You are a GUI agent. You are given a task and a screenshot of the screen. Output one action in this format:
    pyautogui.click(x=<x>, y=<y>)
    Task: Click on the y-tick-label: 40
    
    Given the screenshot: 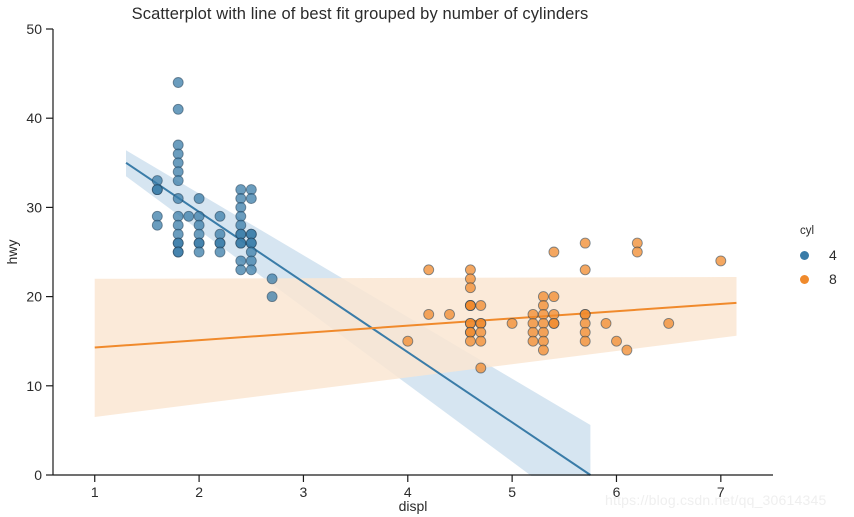 What is the action you would take?
    pyautogui.click(x=34, y=118)
    